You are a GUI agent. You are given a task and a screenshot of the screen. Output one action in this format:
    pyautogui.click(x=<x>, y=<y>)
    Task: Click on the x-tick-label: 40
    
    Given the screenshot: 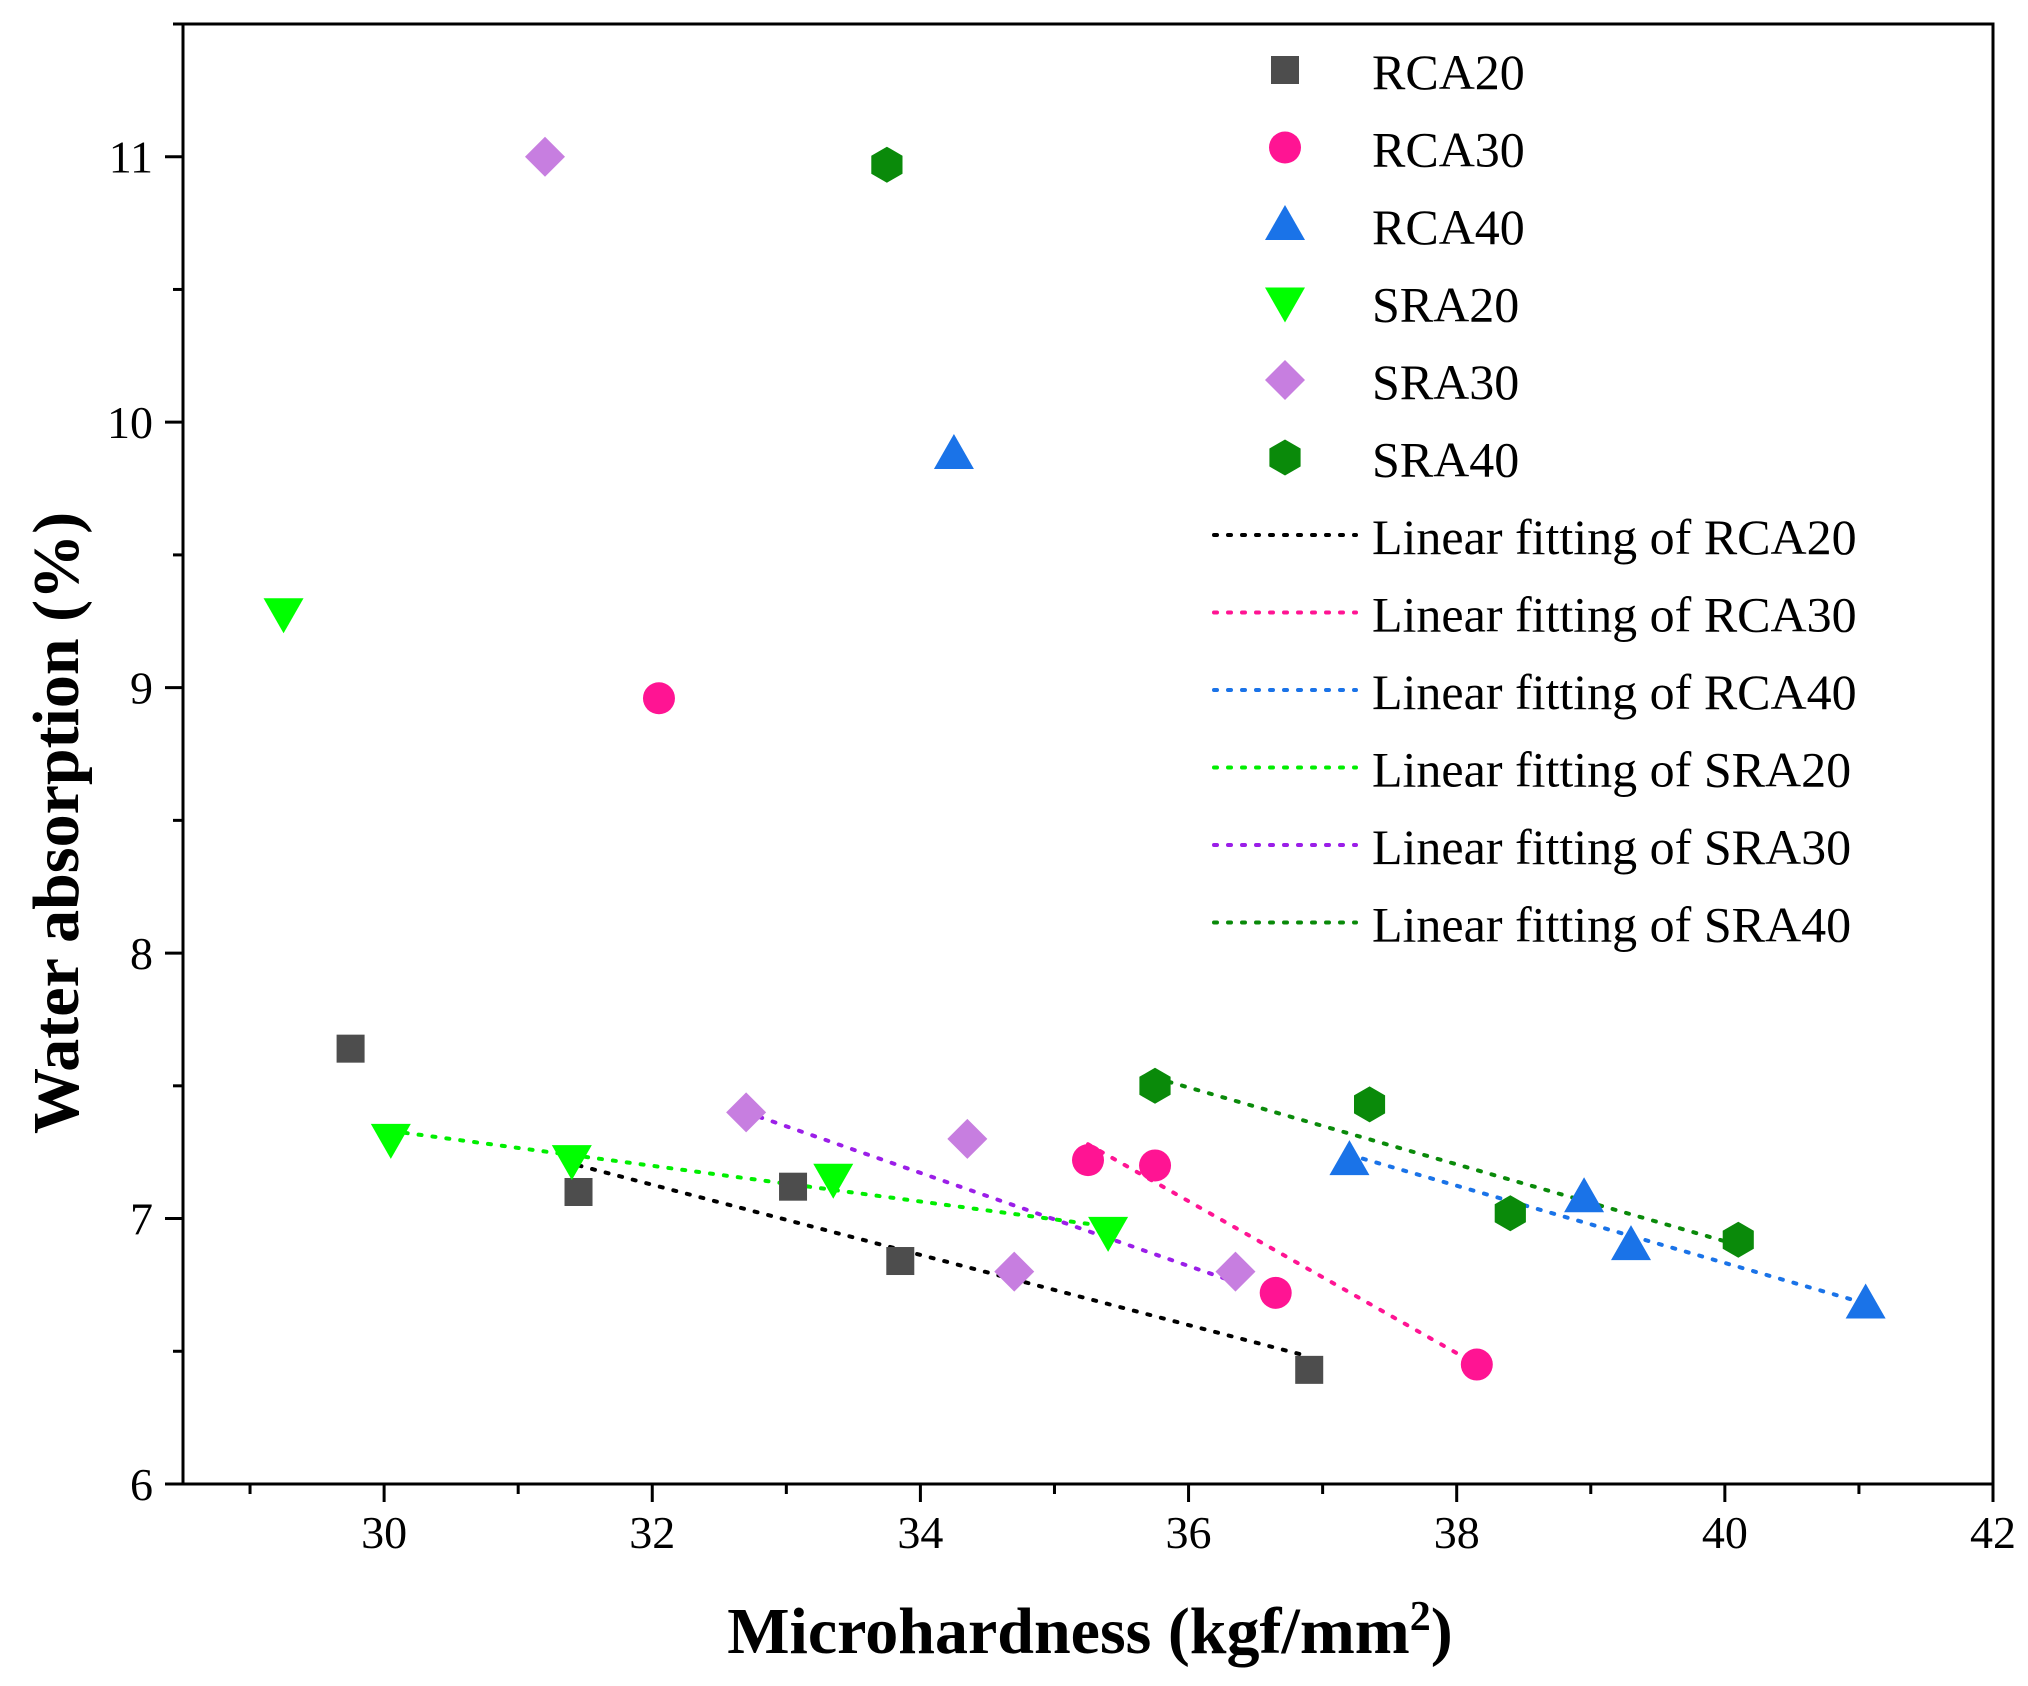 What is the action you would take?
    pyautogui.click(x=1725, y=1532)
    